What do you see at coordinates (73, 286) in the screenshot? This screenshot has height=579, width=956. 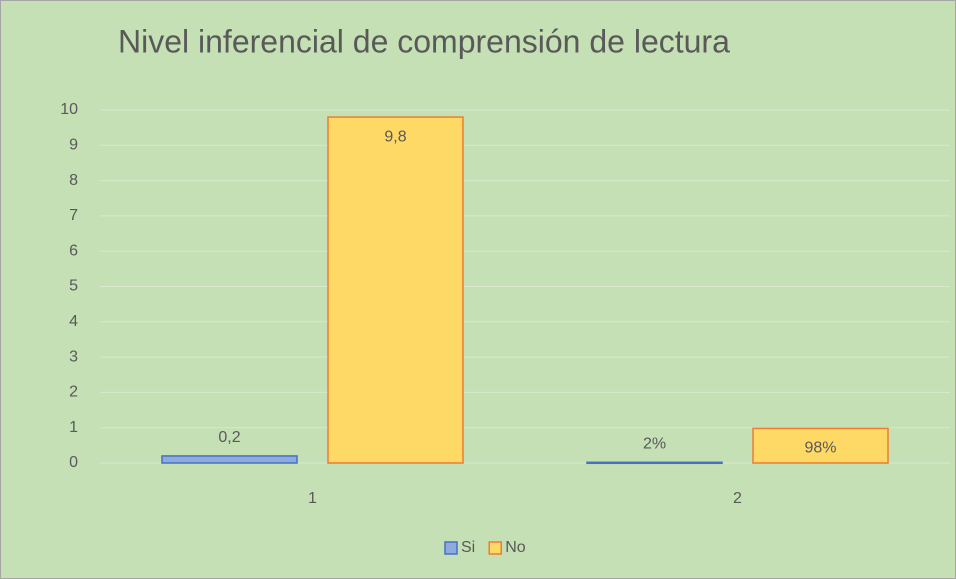 I see `y-tick-label: 5` at bounding box center [73, 286].